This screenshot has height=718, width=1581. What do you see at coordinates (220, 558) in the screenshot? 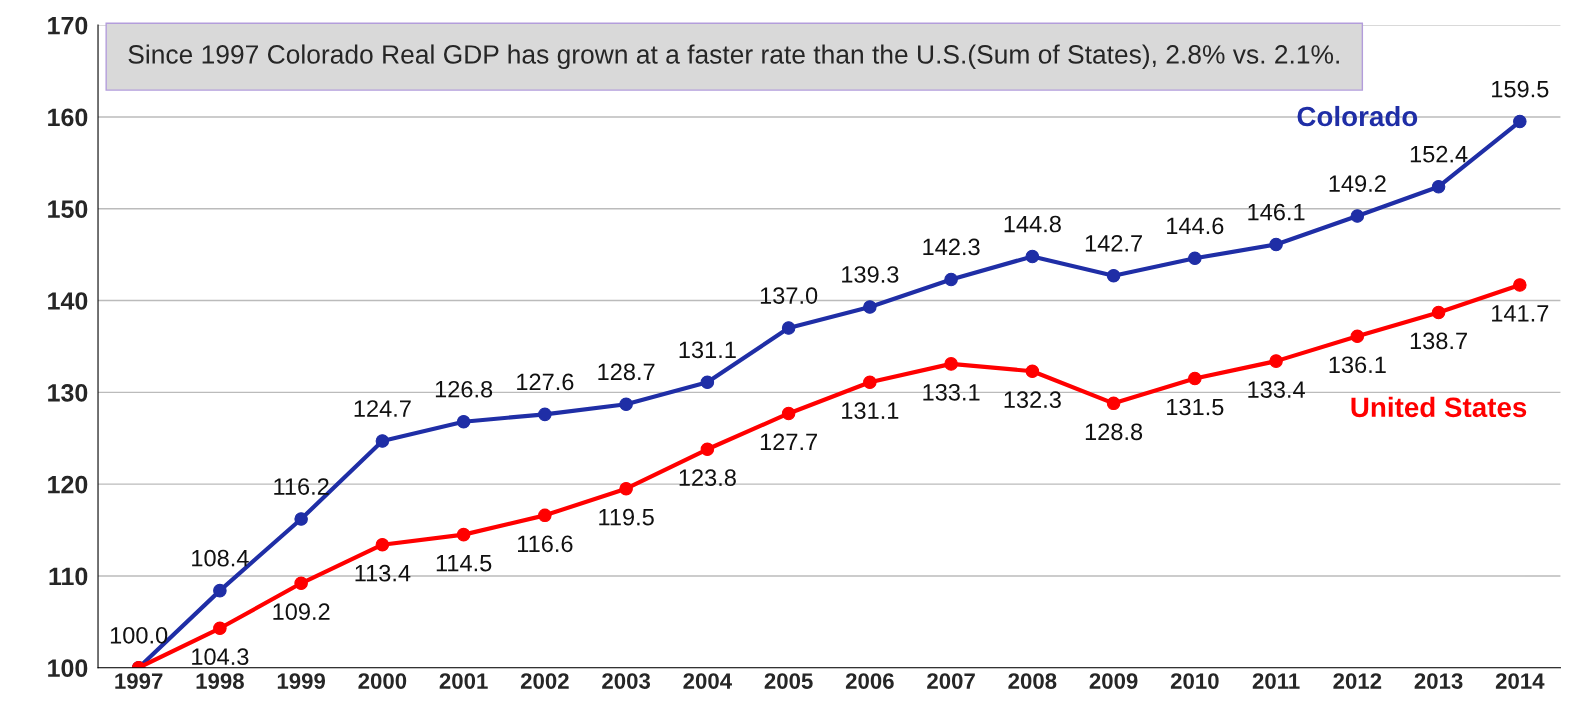
I see `data-label: 108.4` at bounding box center [220, 558].